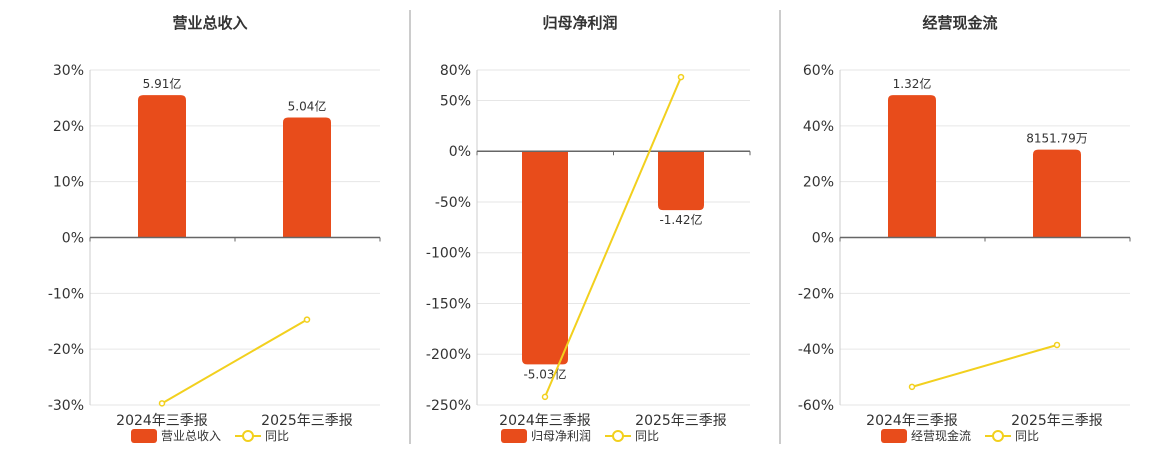 The image size is (1160, 450). Describe the element at coordinates (818, 71) in the screenshot. I see `y-tick-label: 60%` at that location.